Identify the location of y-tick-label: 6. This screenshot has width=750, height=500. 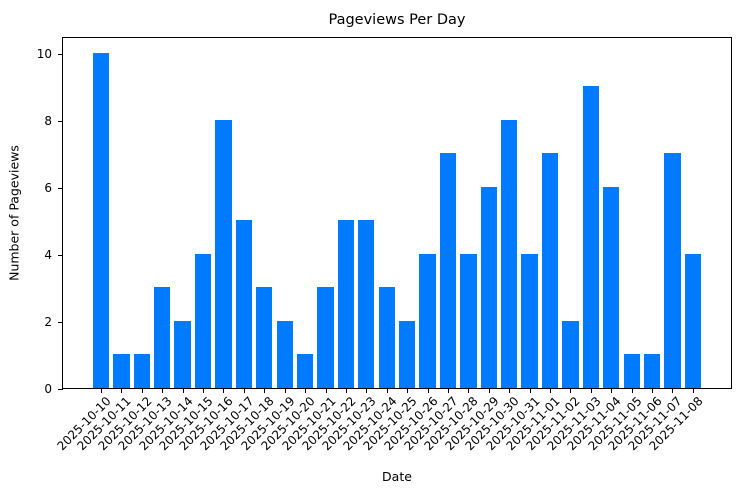
(48, 187).